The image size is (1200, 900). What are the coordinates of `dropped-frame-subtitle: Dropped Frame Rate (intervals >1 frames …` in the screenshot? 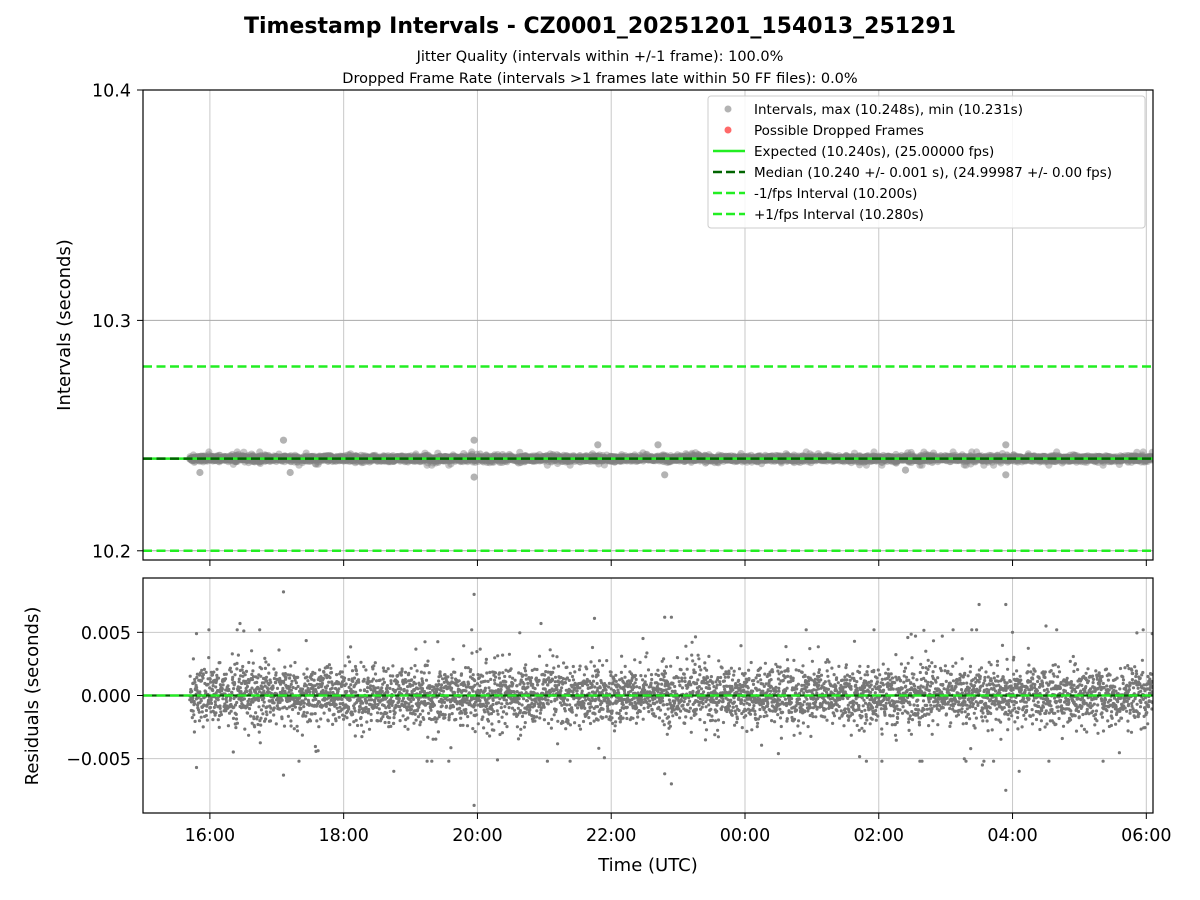 It's located at (600, 79).